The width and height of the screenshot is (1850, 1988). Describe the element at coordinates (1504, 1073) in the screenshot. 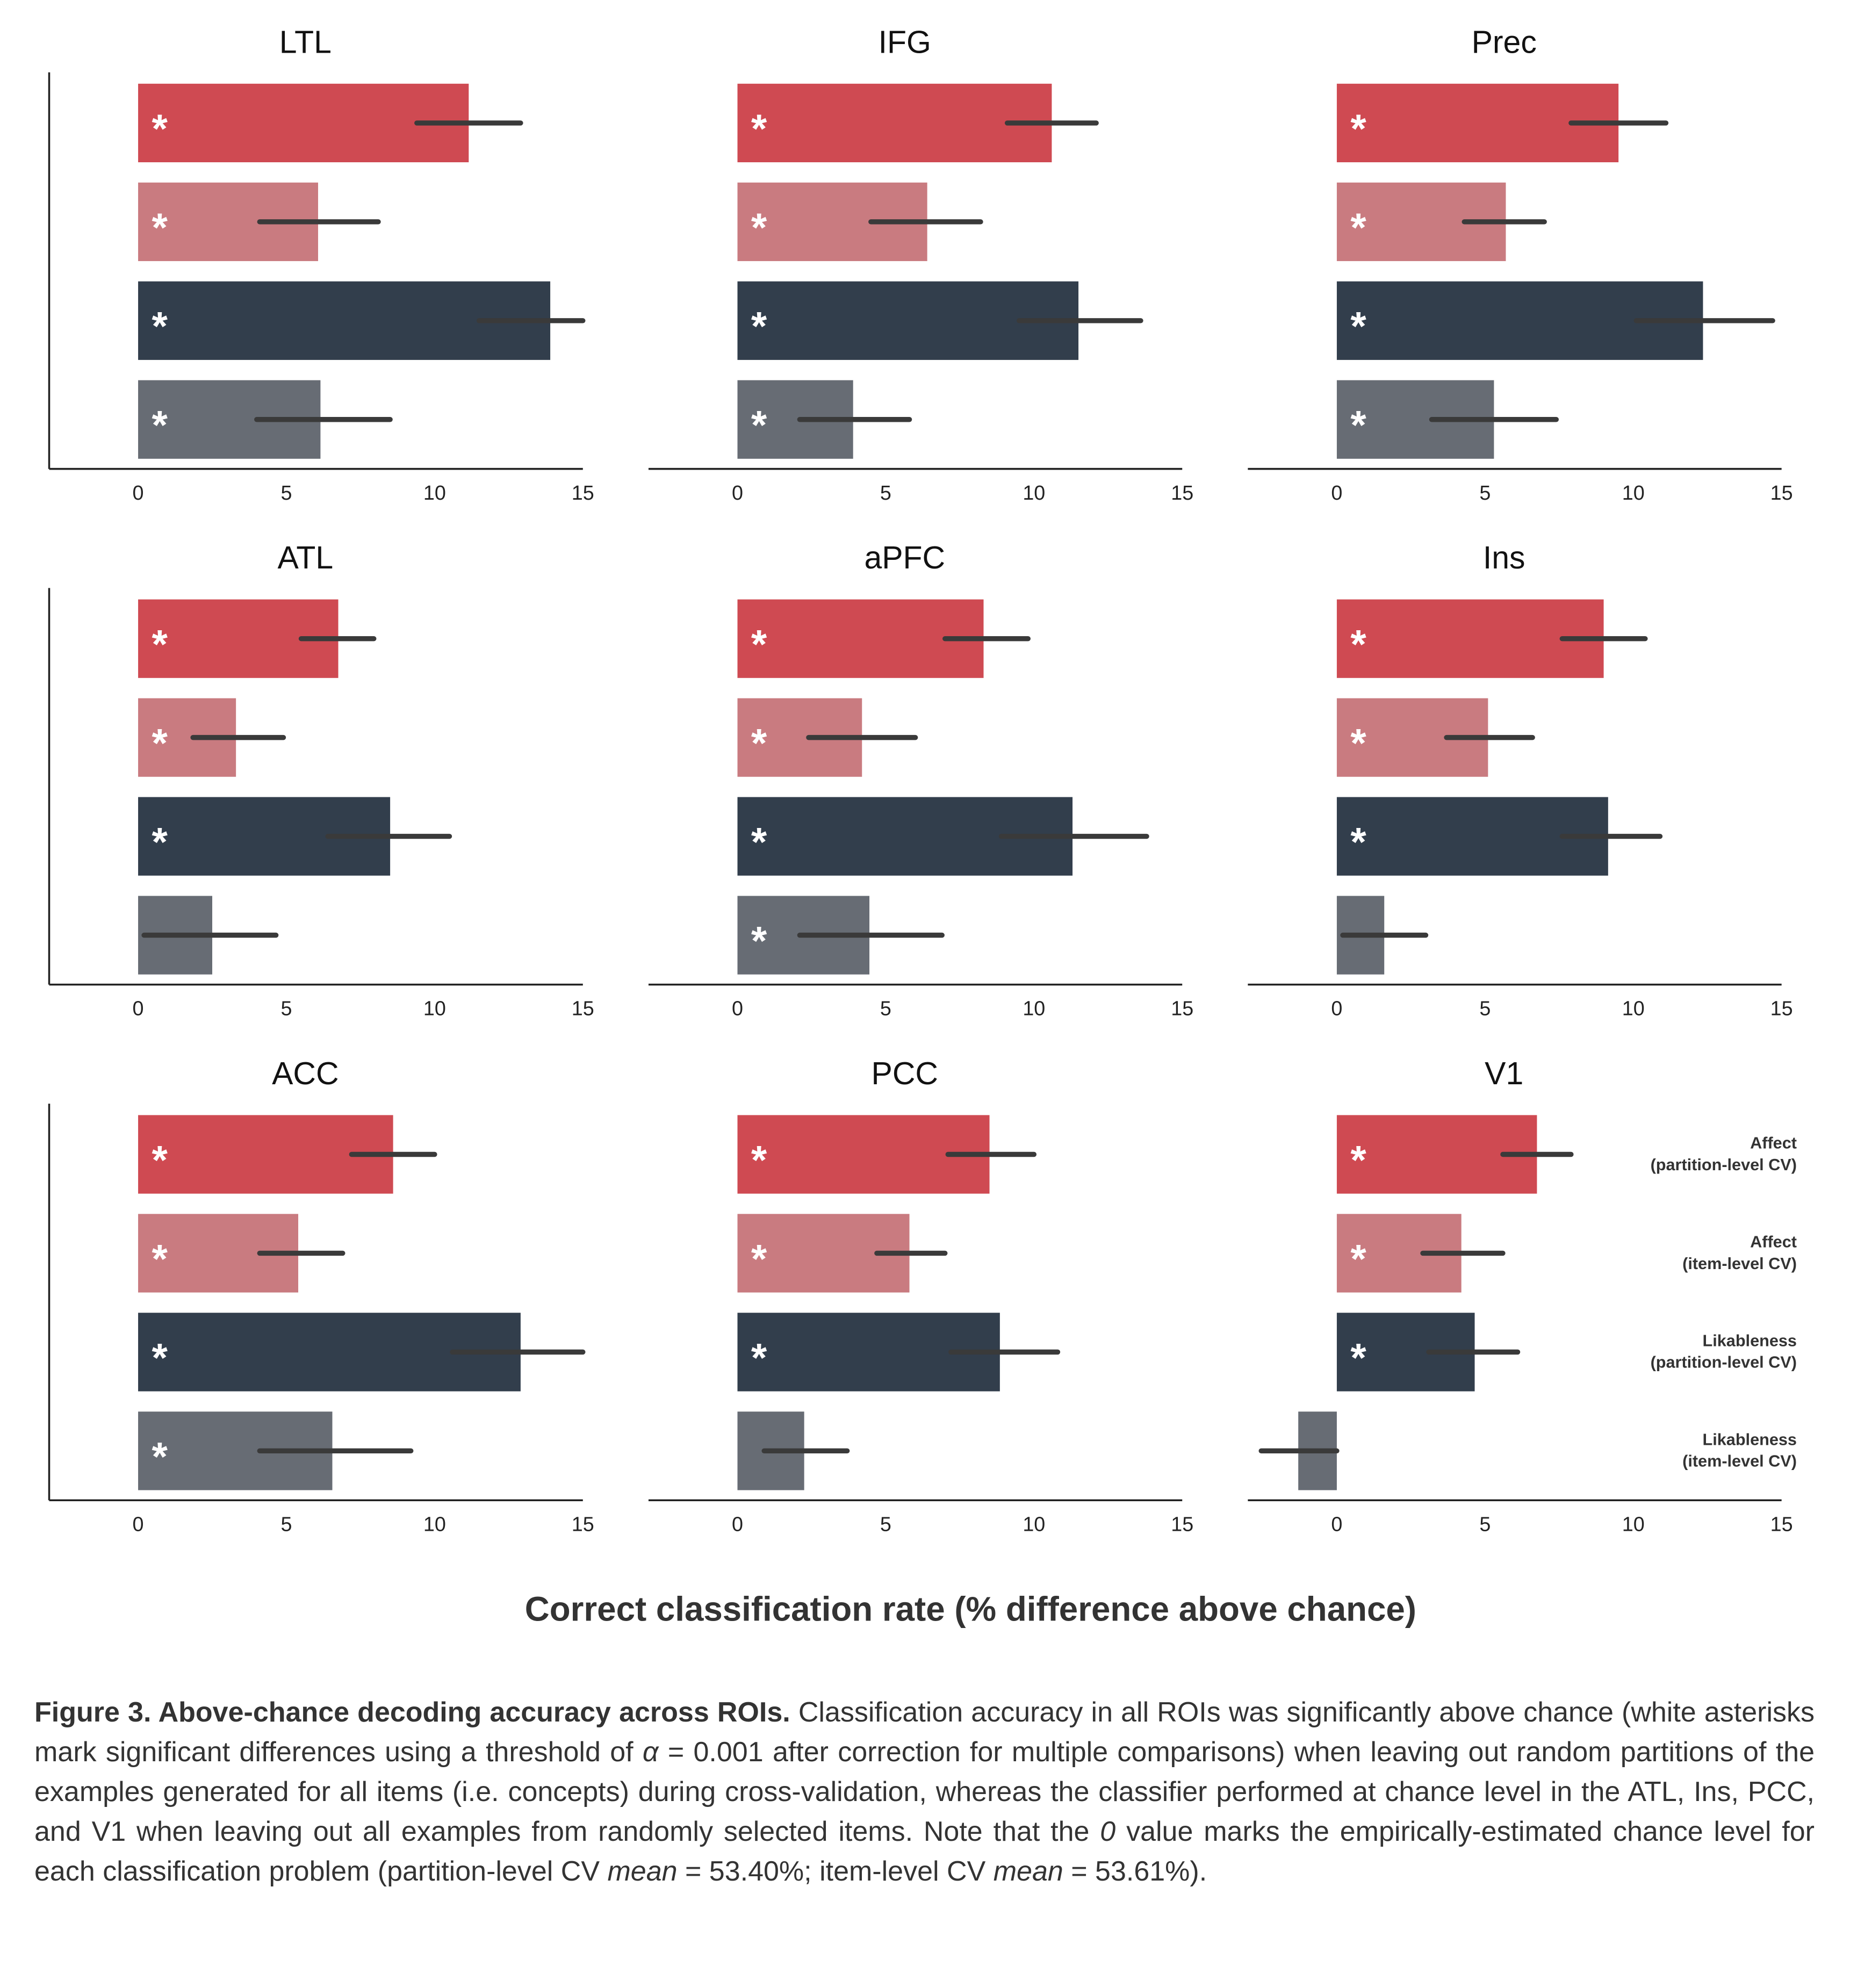

I see `panel-title: V1` at that location.